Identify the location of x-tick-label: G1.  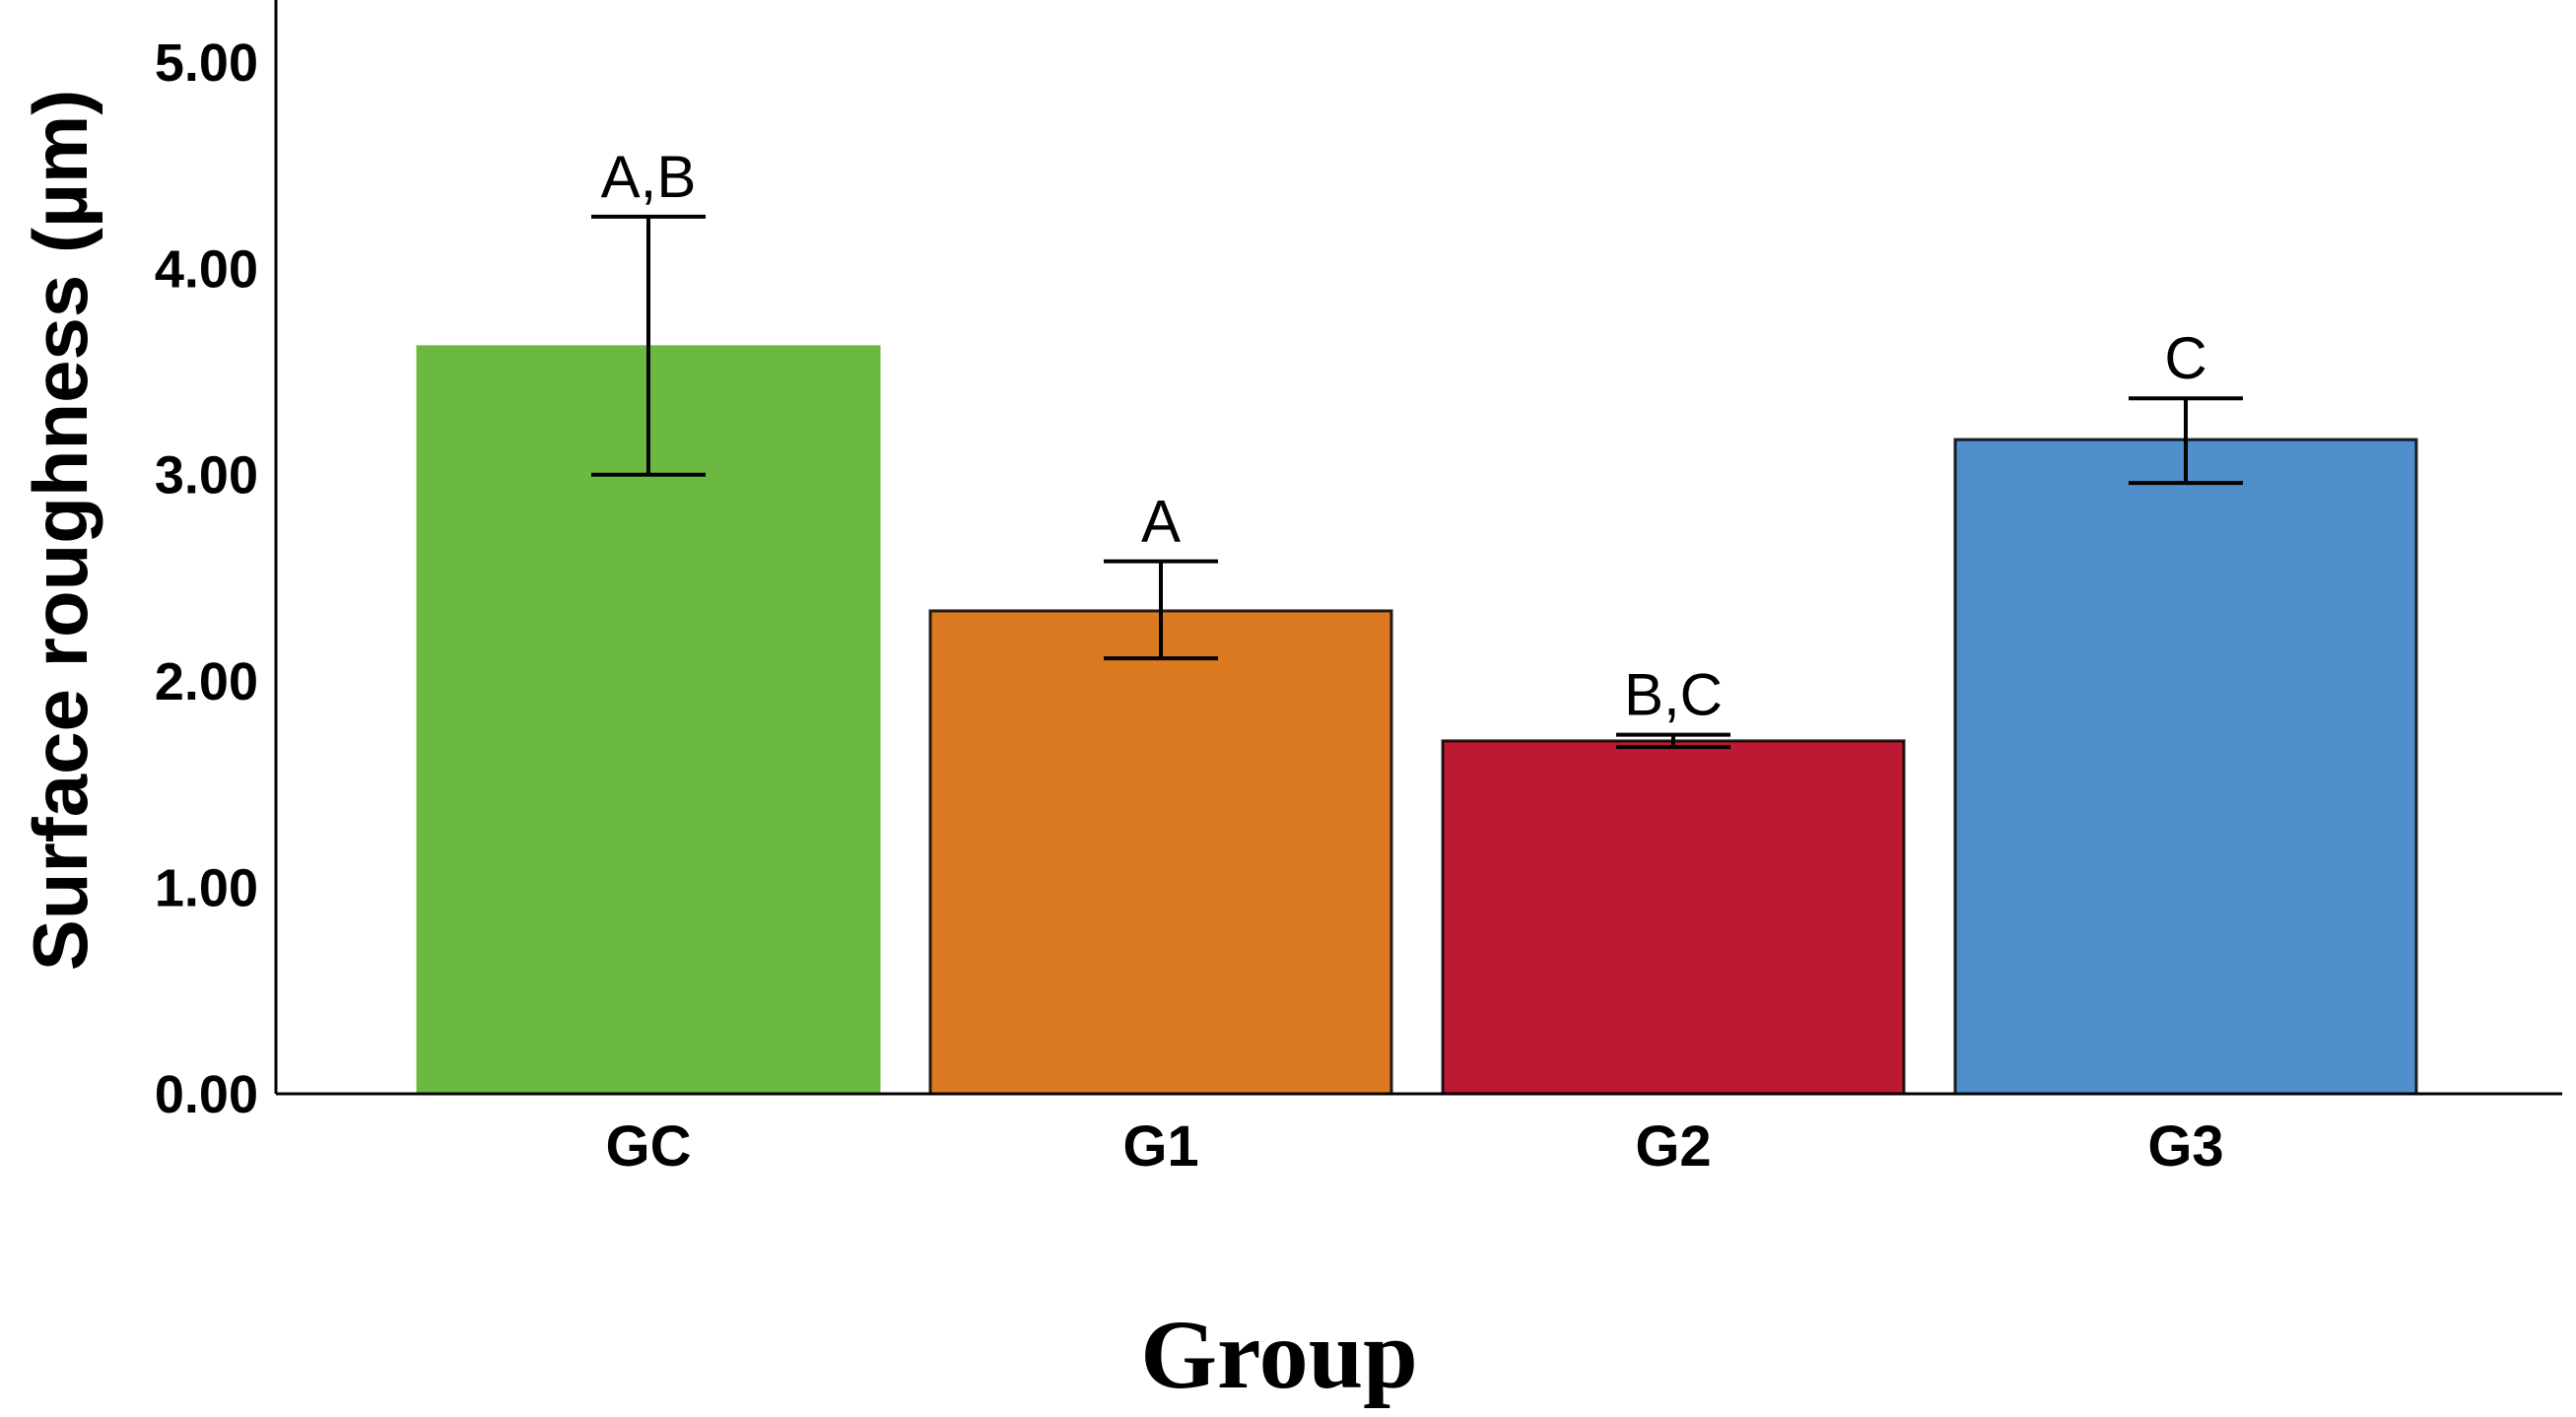
(1160, 1146).